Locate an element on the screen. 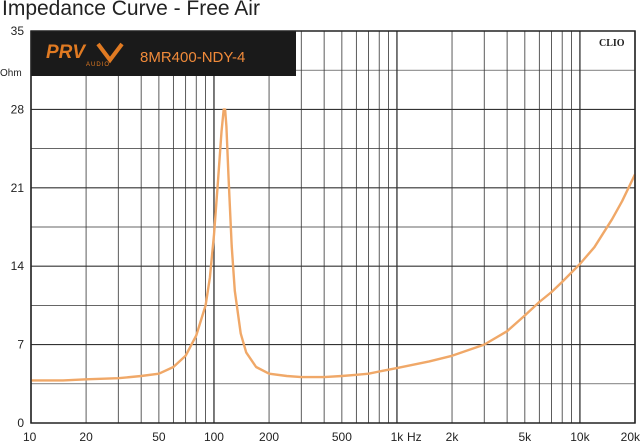 The image size is (640, 442). chart-title: Impedance Curve - Free Air is located at coordinates (131, 10).